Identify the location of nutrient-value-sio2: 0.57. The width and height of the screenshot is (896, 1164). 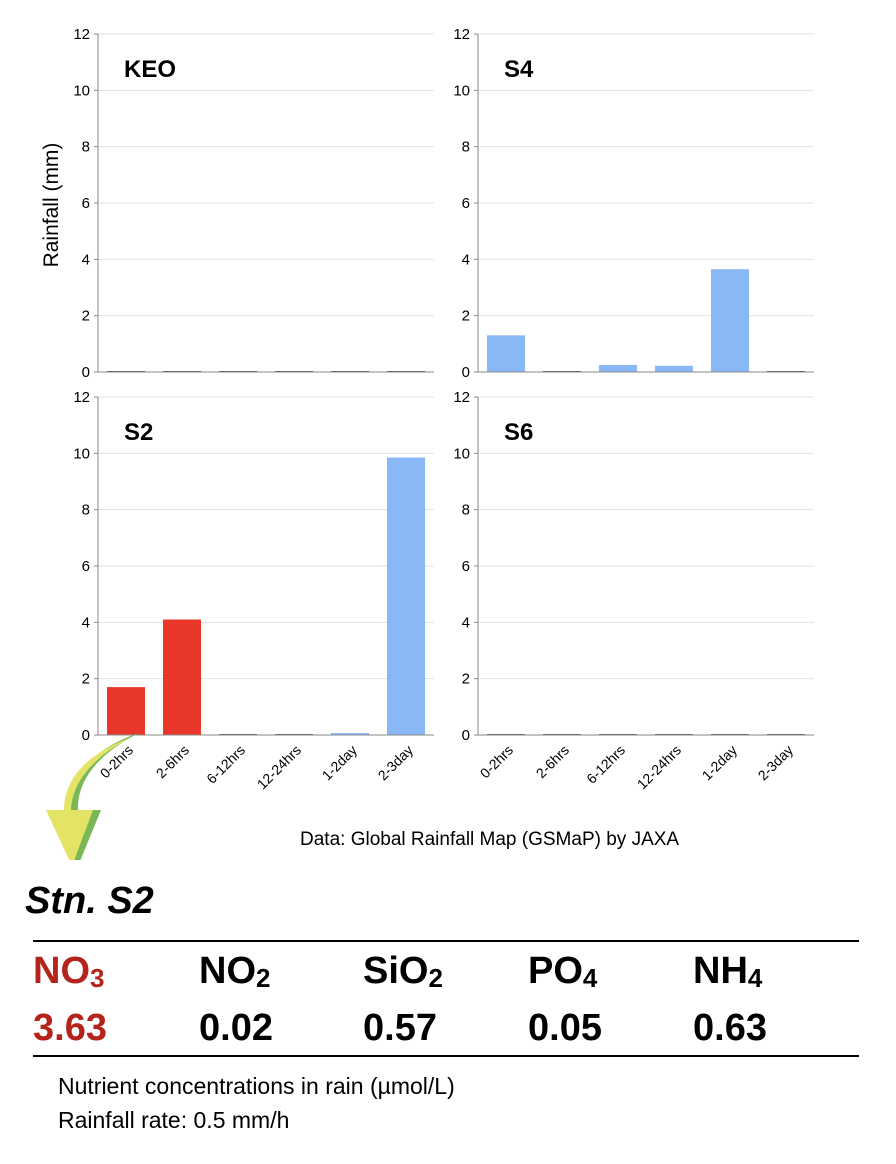
(400, 1028).